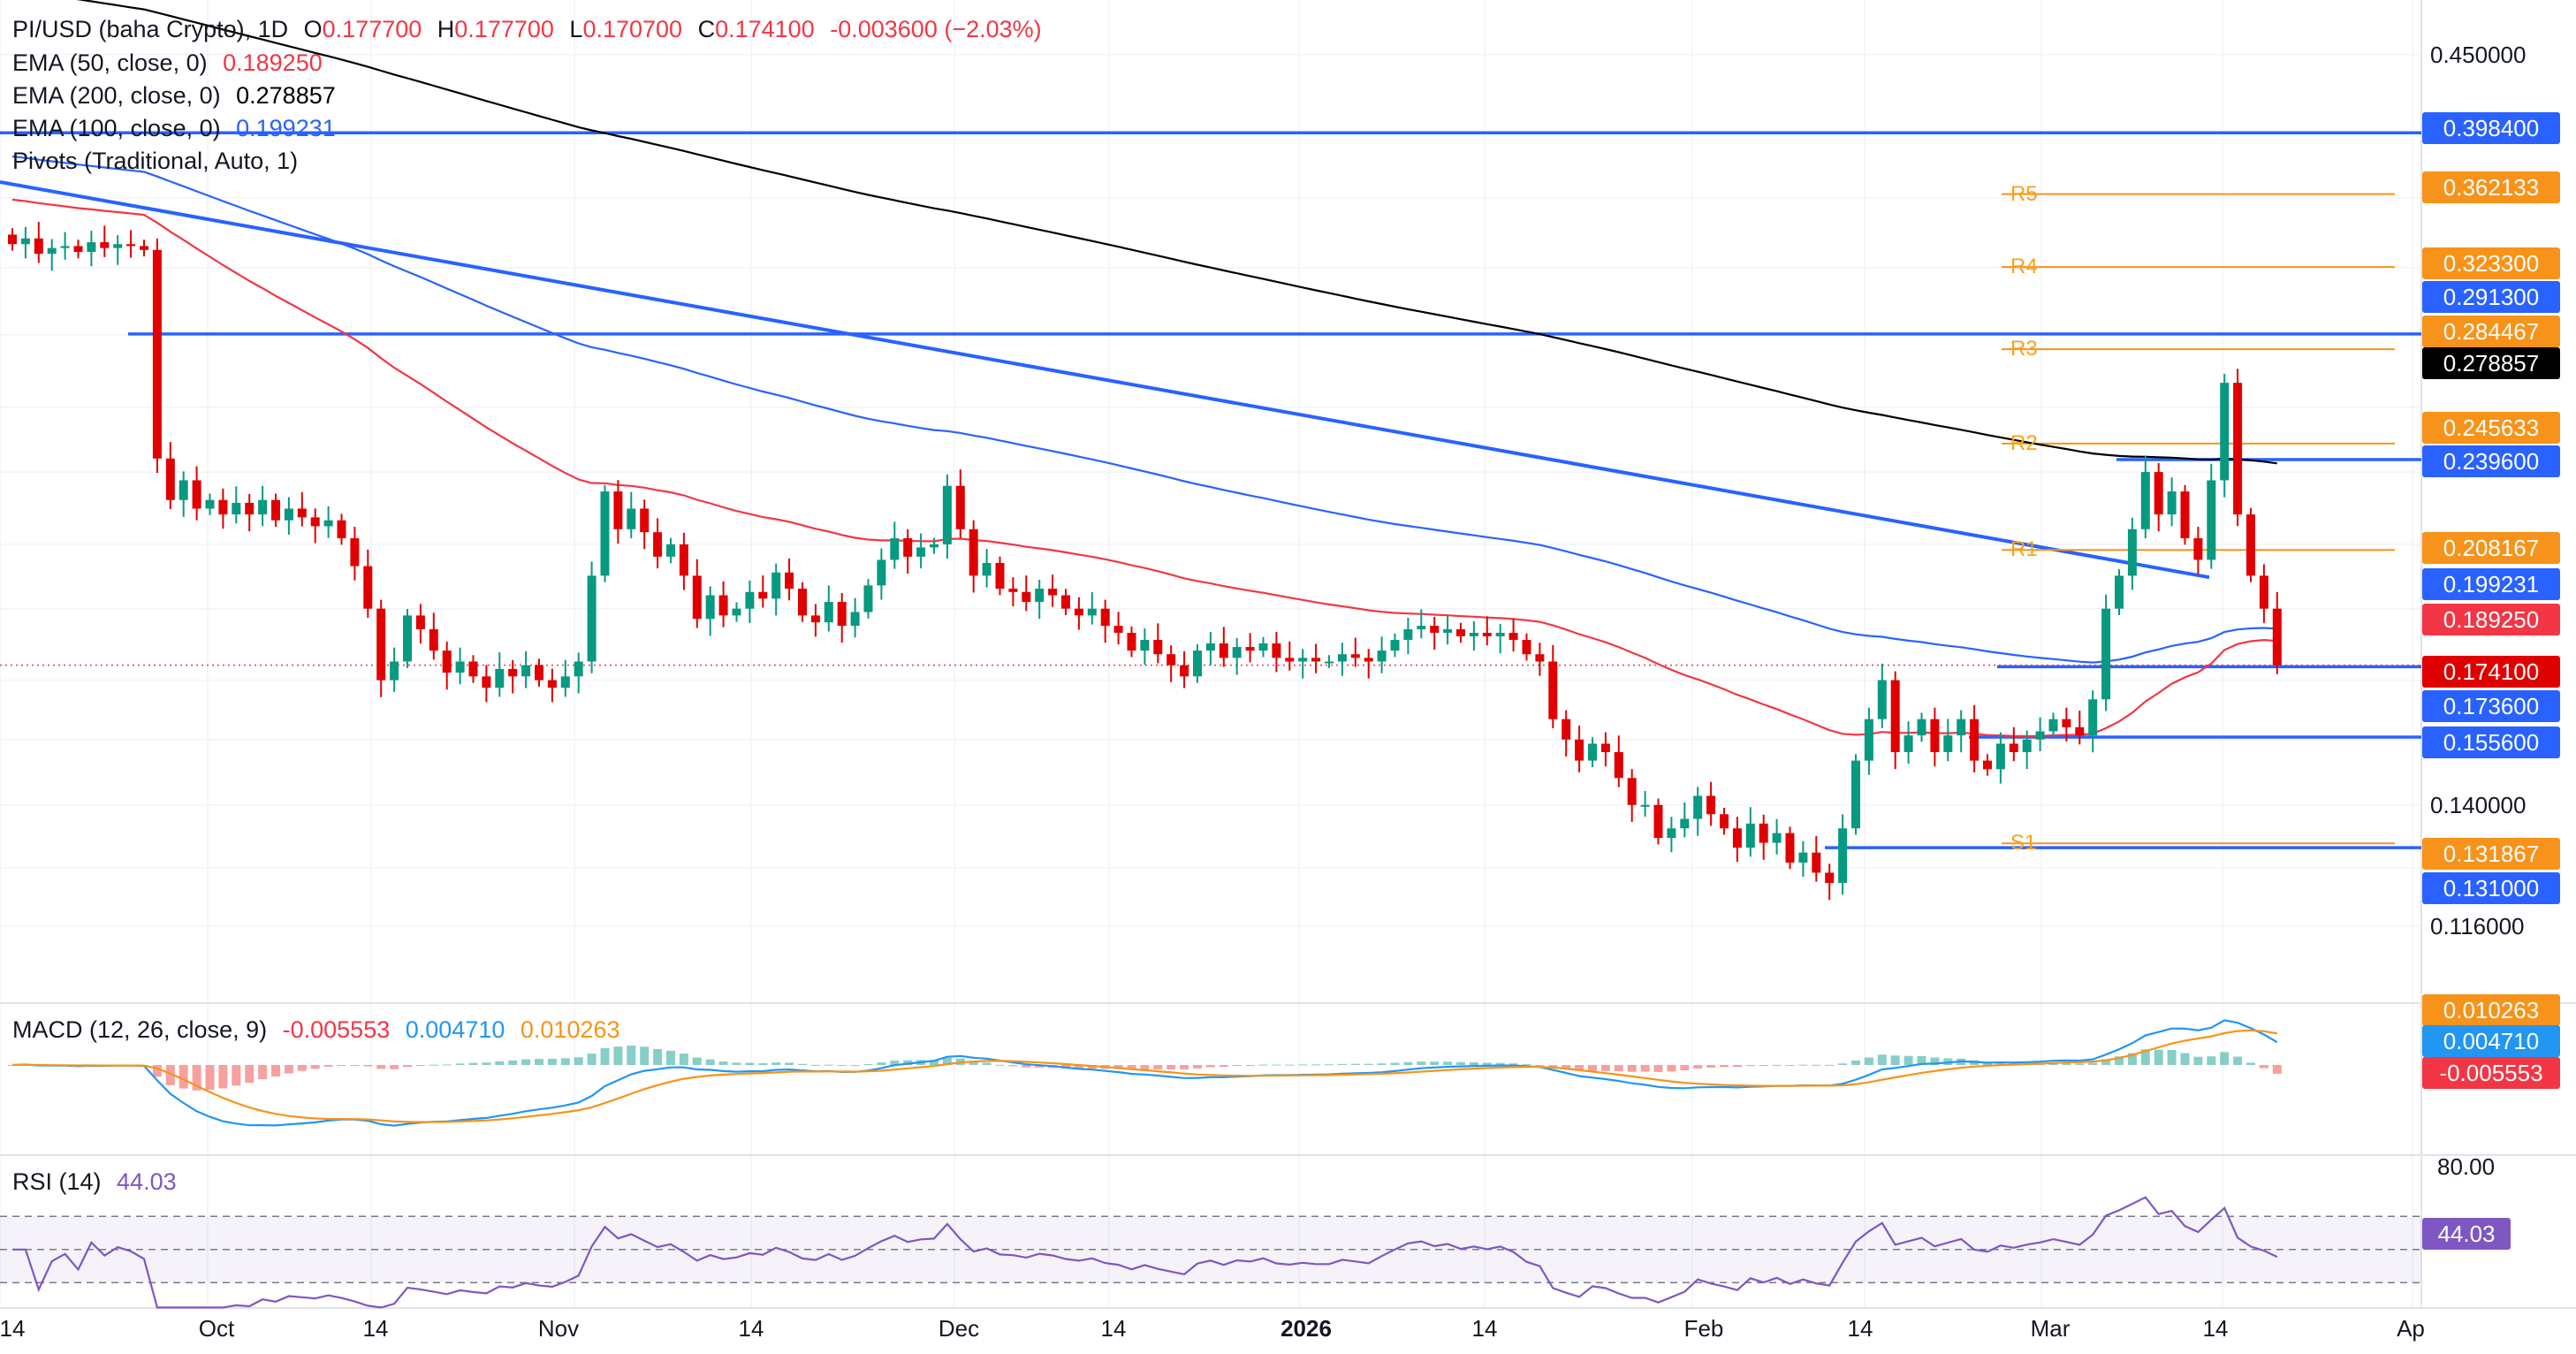 The width and height of the screenshot is (2576, 1354). I want to click on macd-axis-tag: 0.004710, so click(2491, 1041).